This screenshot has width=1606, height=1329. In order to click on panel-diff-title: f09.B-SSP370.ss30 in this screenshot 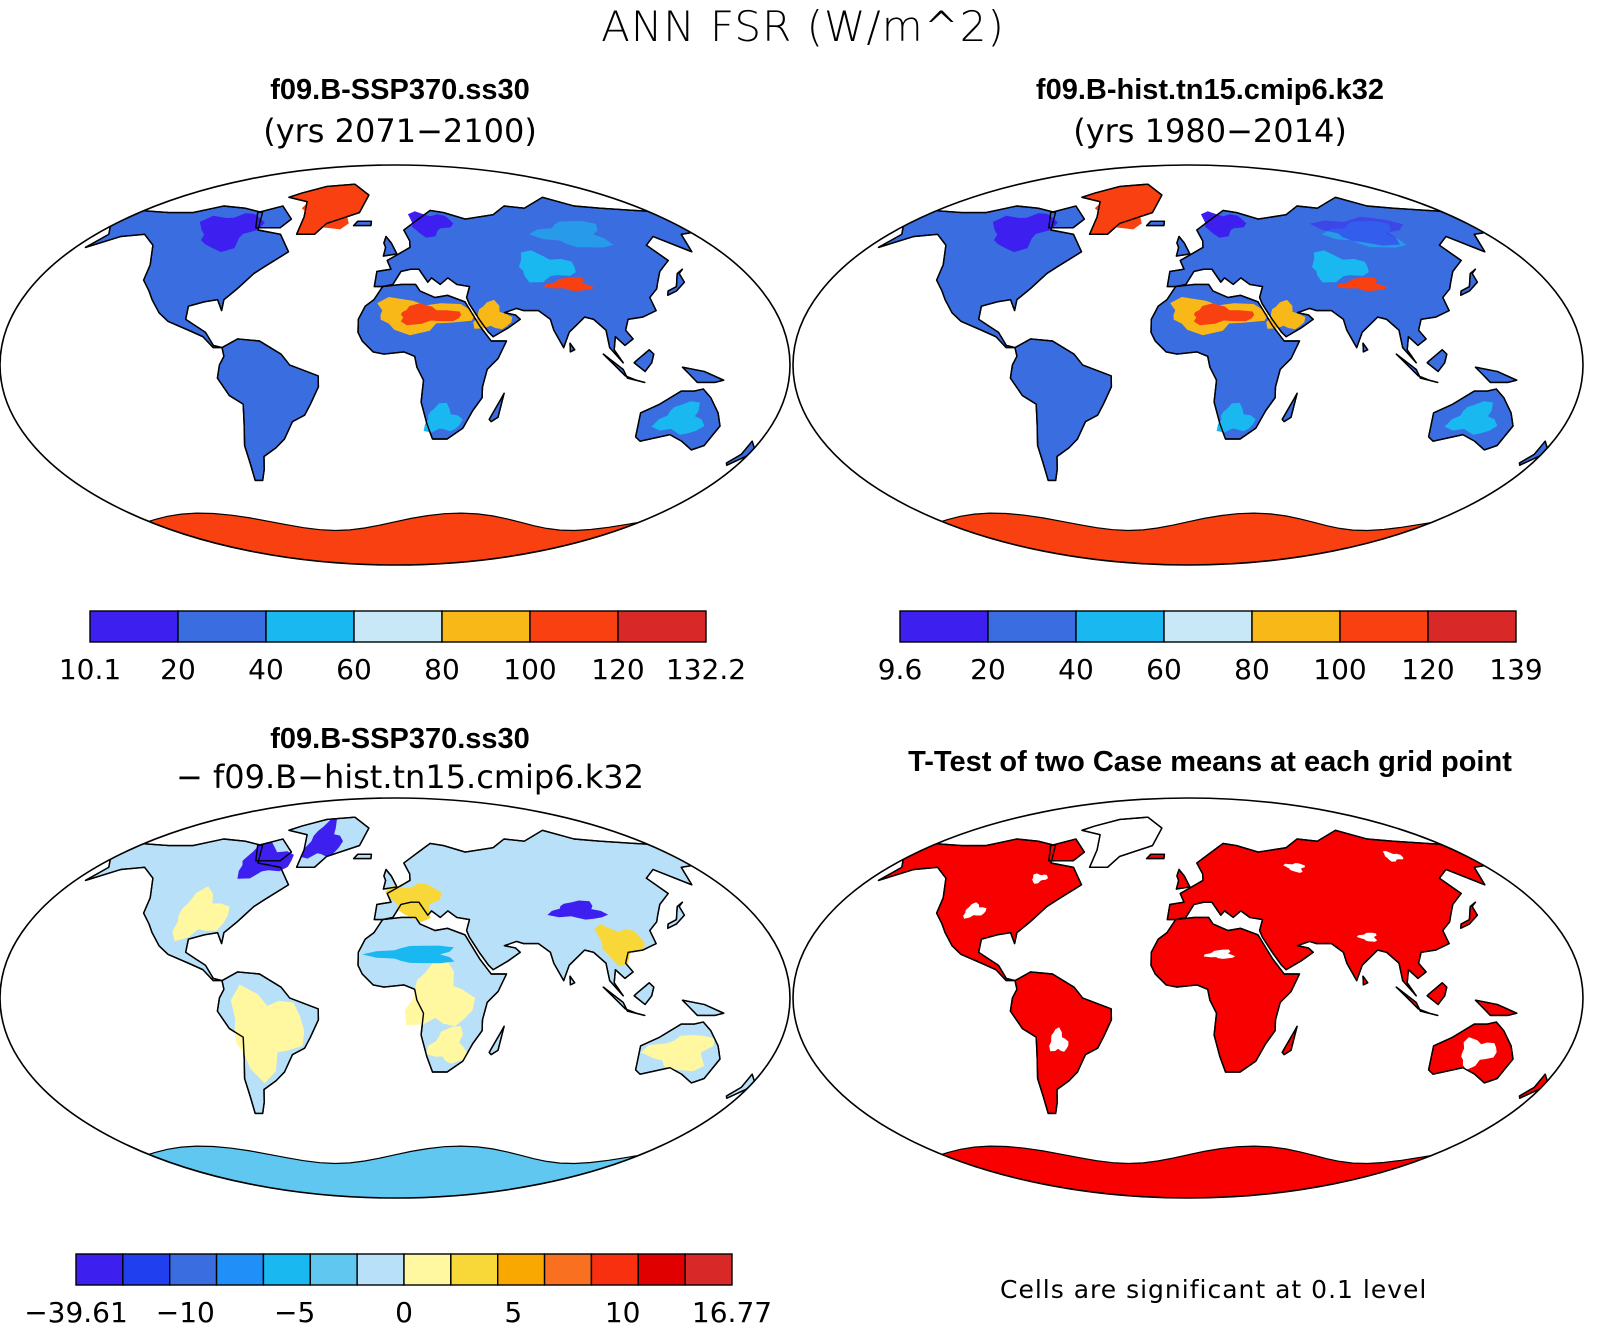, I will do `click(400, 739)`.